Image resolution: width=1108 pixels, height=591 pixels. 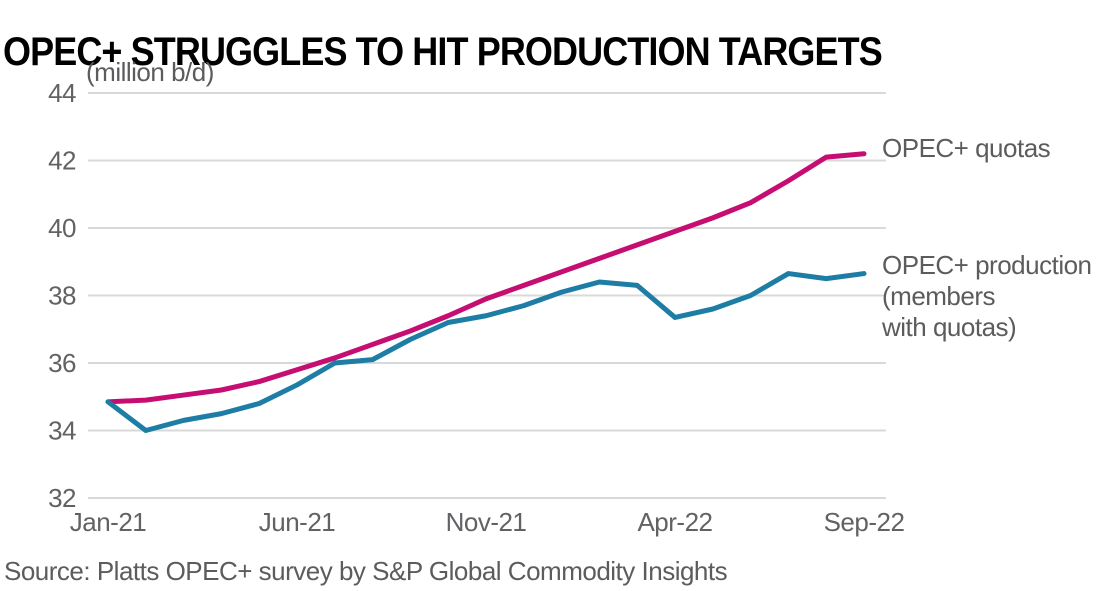 What do you see at coordinates (674, 522) in the screenshot?
I see `x-tick-label: Apr-22` at bounding box center [674, 522].